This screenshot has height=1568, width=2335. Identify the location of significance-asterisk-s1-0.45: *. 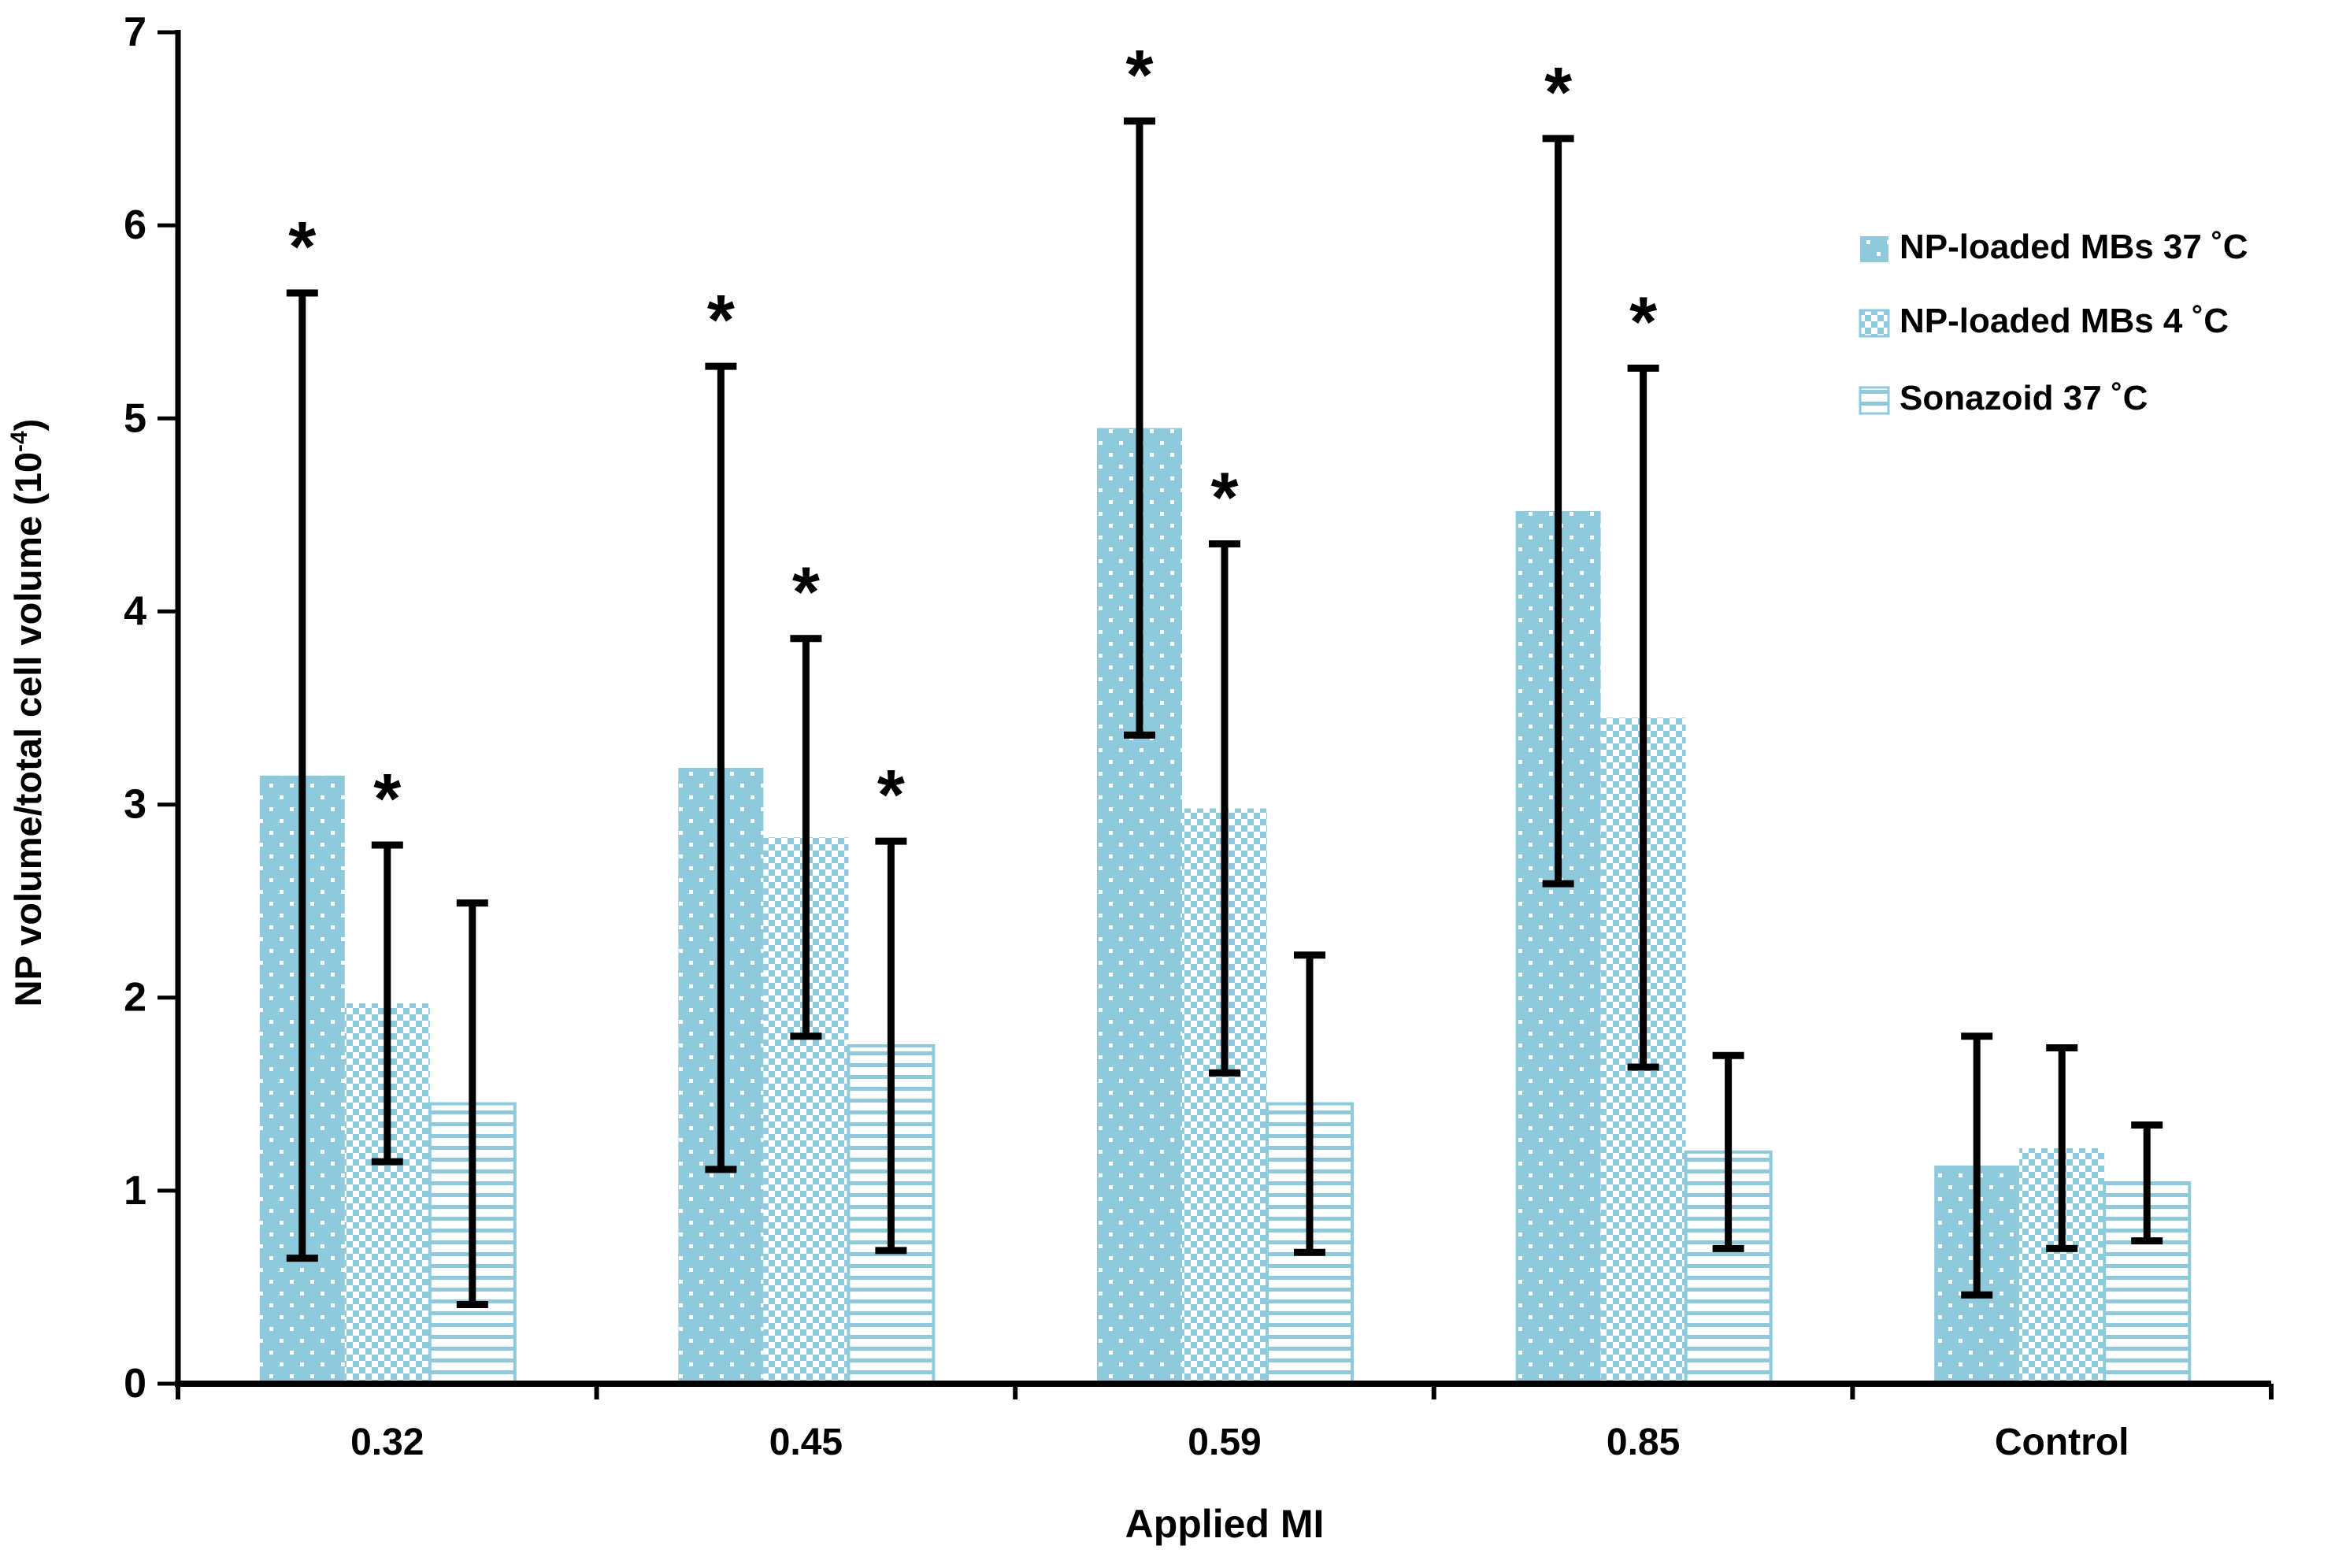
(721, 320).